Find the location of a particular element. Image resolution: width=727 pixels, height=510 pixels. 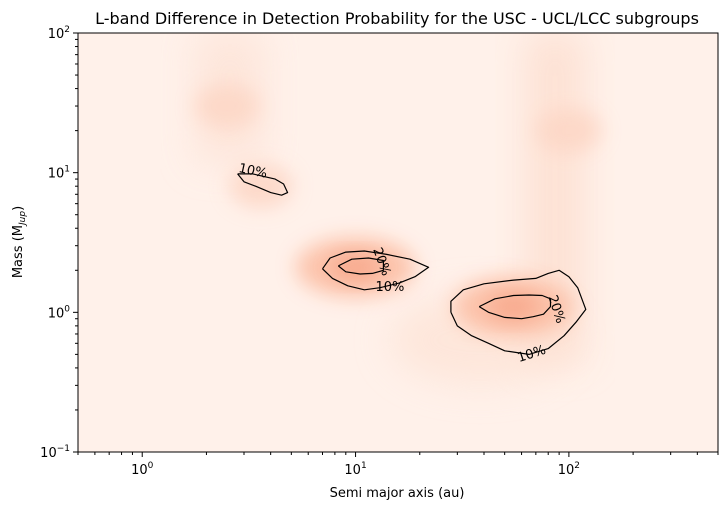

heat-peak-core is located at coordinates (513, 306).